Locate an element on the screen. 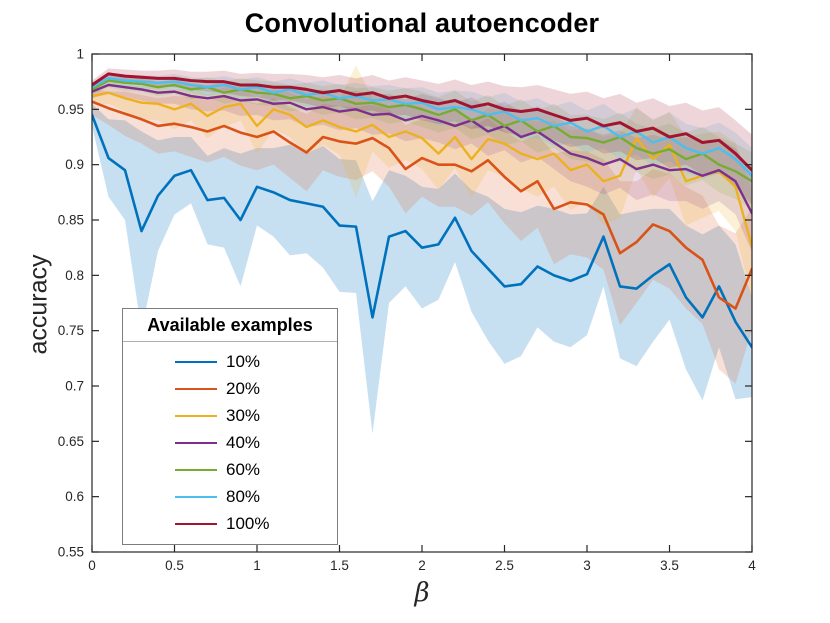 The height and width of the screenshot is (623, 830). legend-entries: 10% 20% 30% 40% 60% 80% 100% is located at coordinates (230, 443).